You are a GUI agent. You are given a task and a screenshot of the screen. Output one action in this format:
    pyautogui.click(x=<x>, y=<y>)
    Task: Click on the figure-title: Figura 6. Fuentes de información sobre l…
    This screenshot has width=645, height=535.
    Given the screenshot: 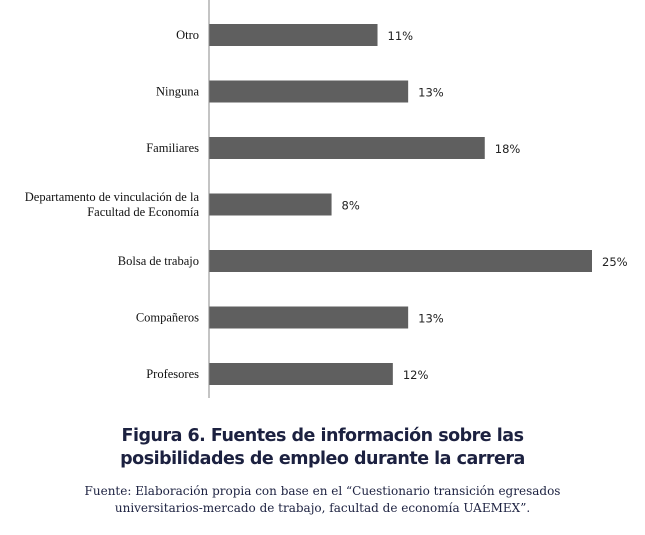 What is the action you would take?
    pyautogui.click(x=322, y=448)
    